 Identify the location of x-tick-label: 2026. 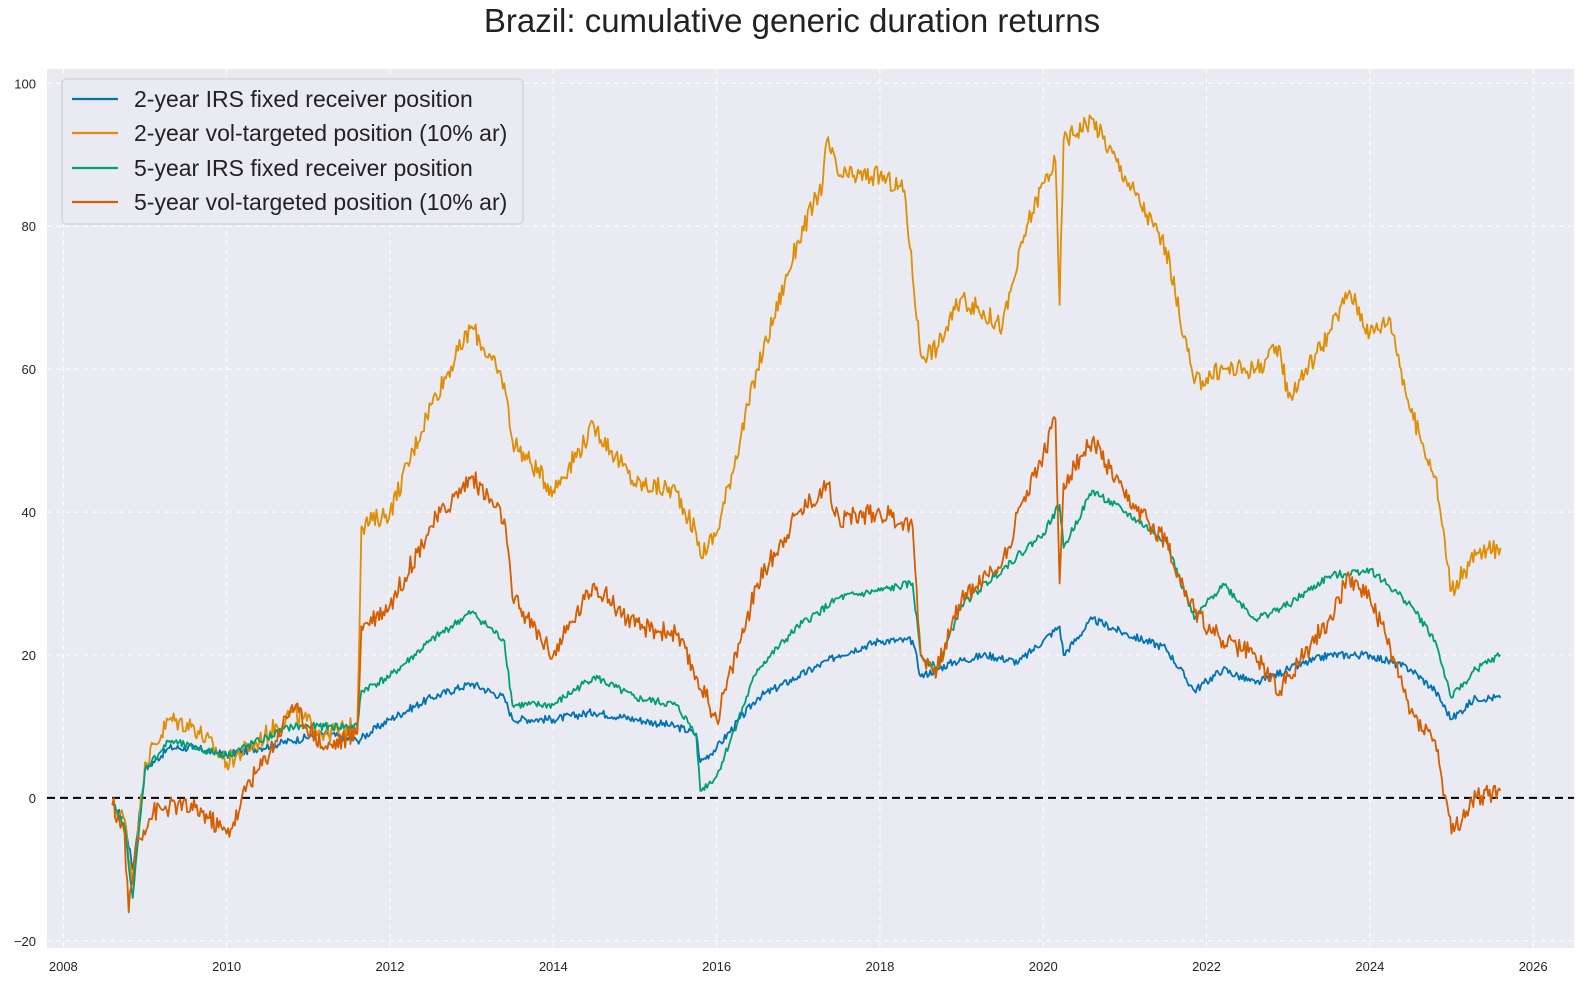
(1533, 966).